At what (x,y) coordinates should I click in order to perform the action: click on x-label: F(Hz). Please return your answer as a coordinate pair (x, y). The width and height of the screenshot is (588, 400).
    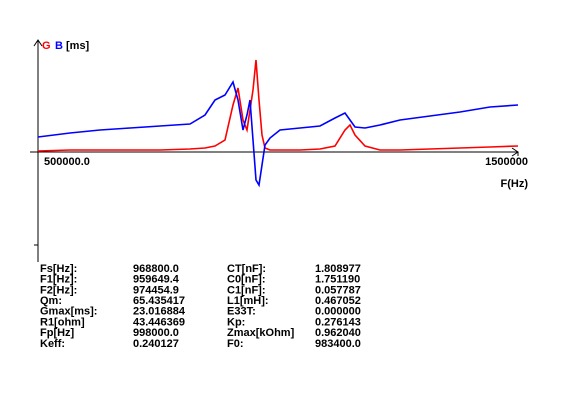
    Looking at the image, I should click on (515, 184).